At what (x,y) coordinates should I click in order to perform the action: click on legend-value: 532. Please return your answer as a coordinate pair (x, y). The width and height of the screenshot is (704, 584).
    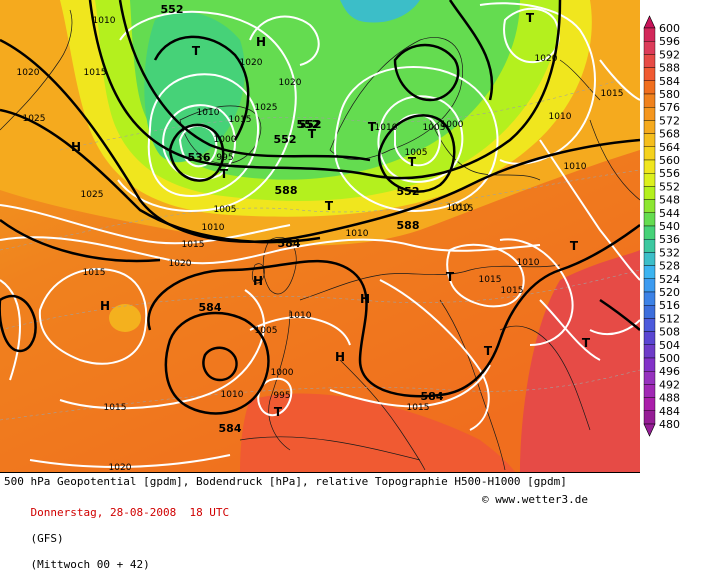
    Looking at the image, I should click on (669, 252).